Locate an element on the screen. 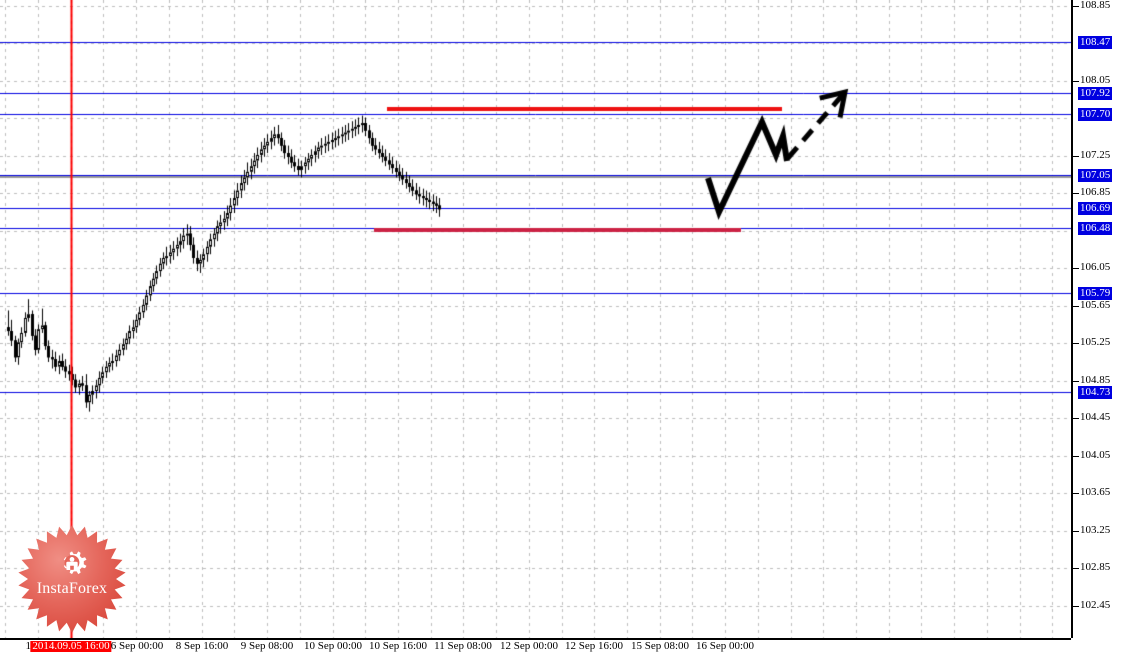  price-tick-label: 106.85 is located at coordinates (1095, 192).